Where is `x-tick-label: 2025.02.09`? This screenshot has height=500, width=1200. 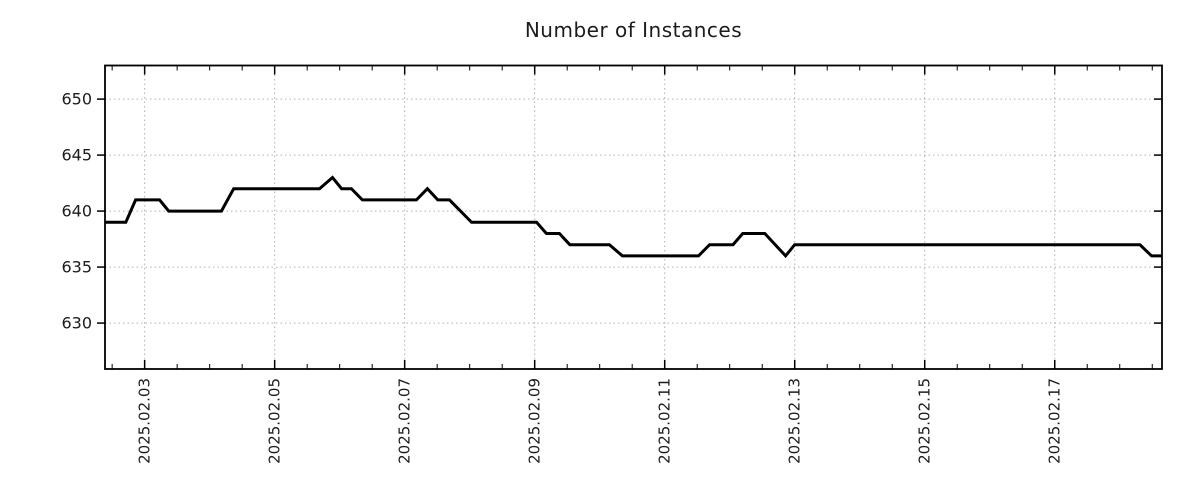
x-tick-label: 2025.02.09 is located at coordinates (535, 421).